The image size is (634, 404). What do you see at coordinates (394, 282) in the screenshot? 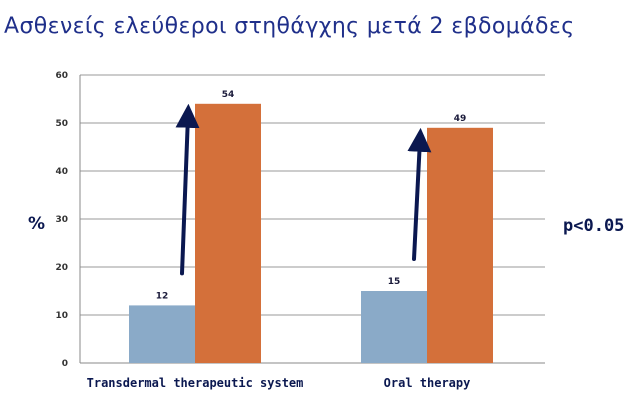
I see `data-label: 15` at bounding box center [394, 282].